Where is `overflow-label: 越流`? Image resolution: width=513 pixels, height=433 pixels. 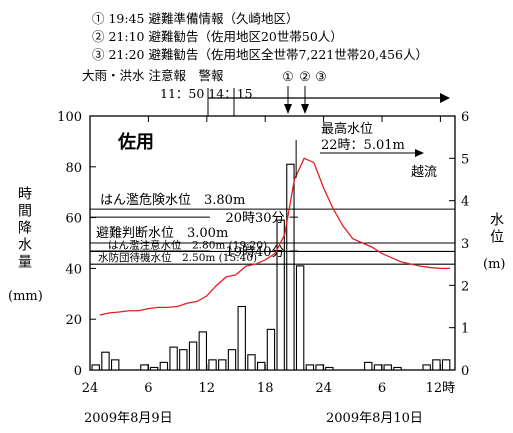 overflow-label: 越流 is located at coordinates (424, 172).